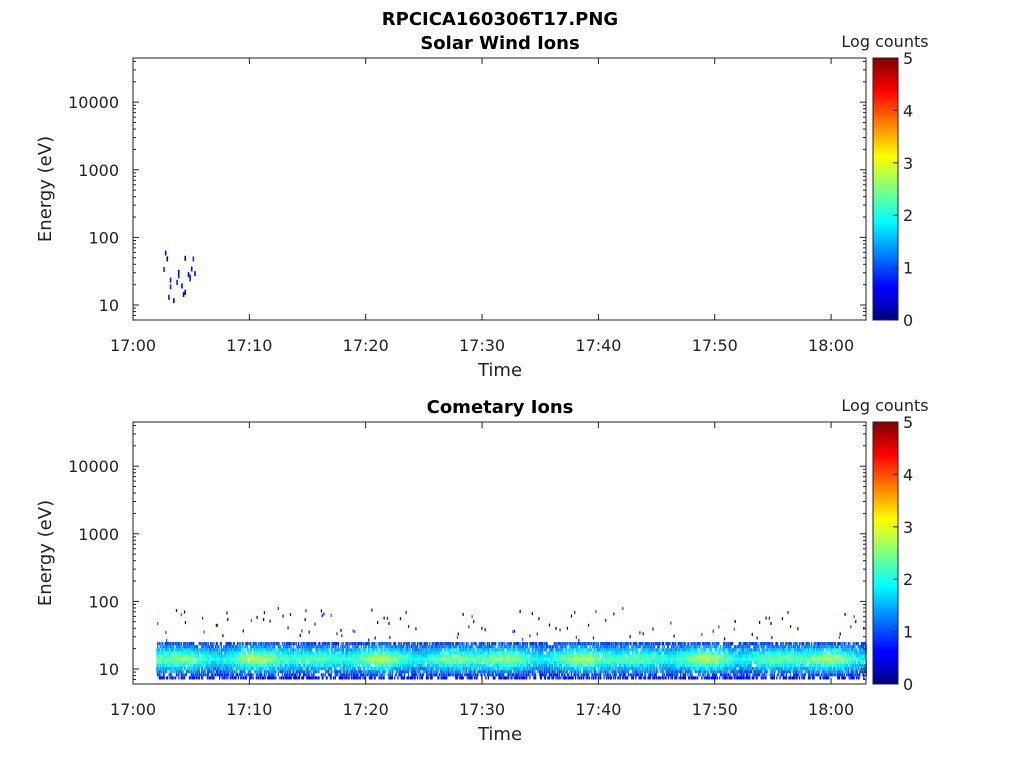  Describe the element at coordinates (499, 43) in the screenshot. I see `panel-title: Solar Wind Ions` at that location.